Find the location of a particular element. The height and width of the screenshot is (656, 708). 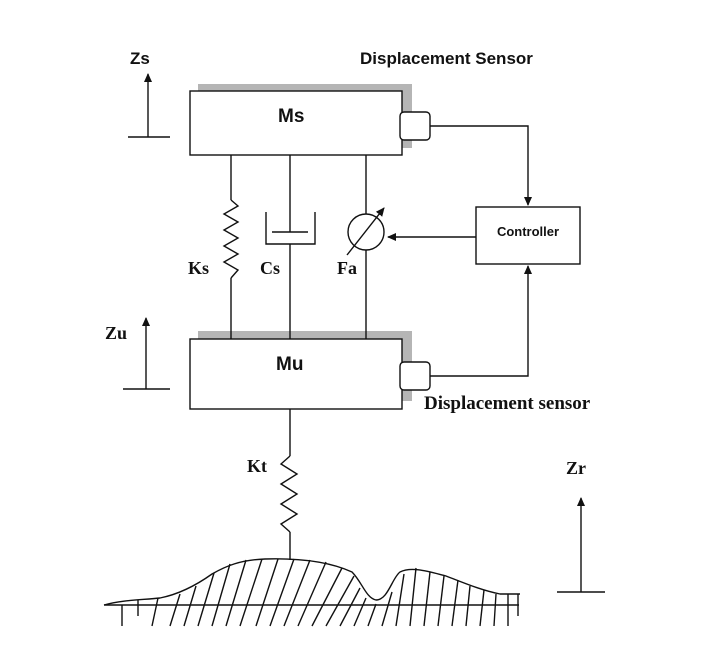

suspension-damper is located at coordinates (290, 247).